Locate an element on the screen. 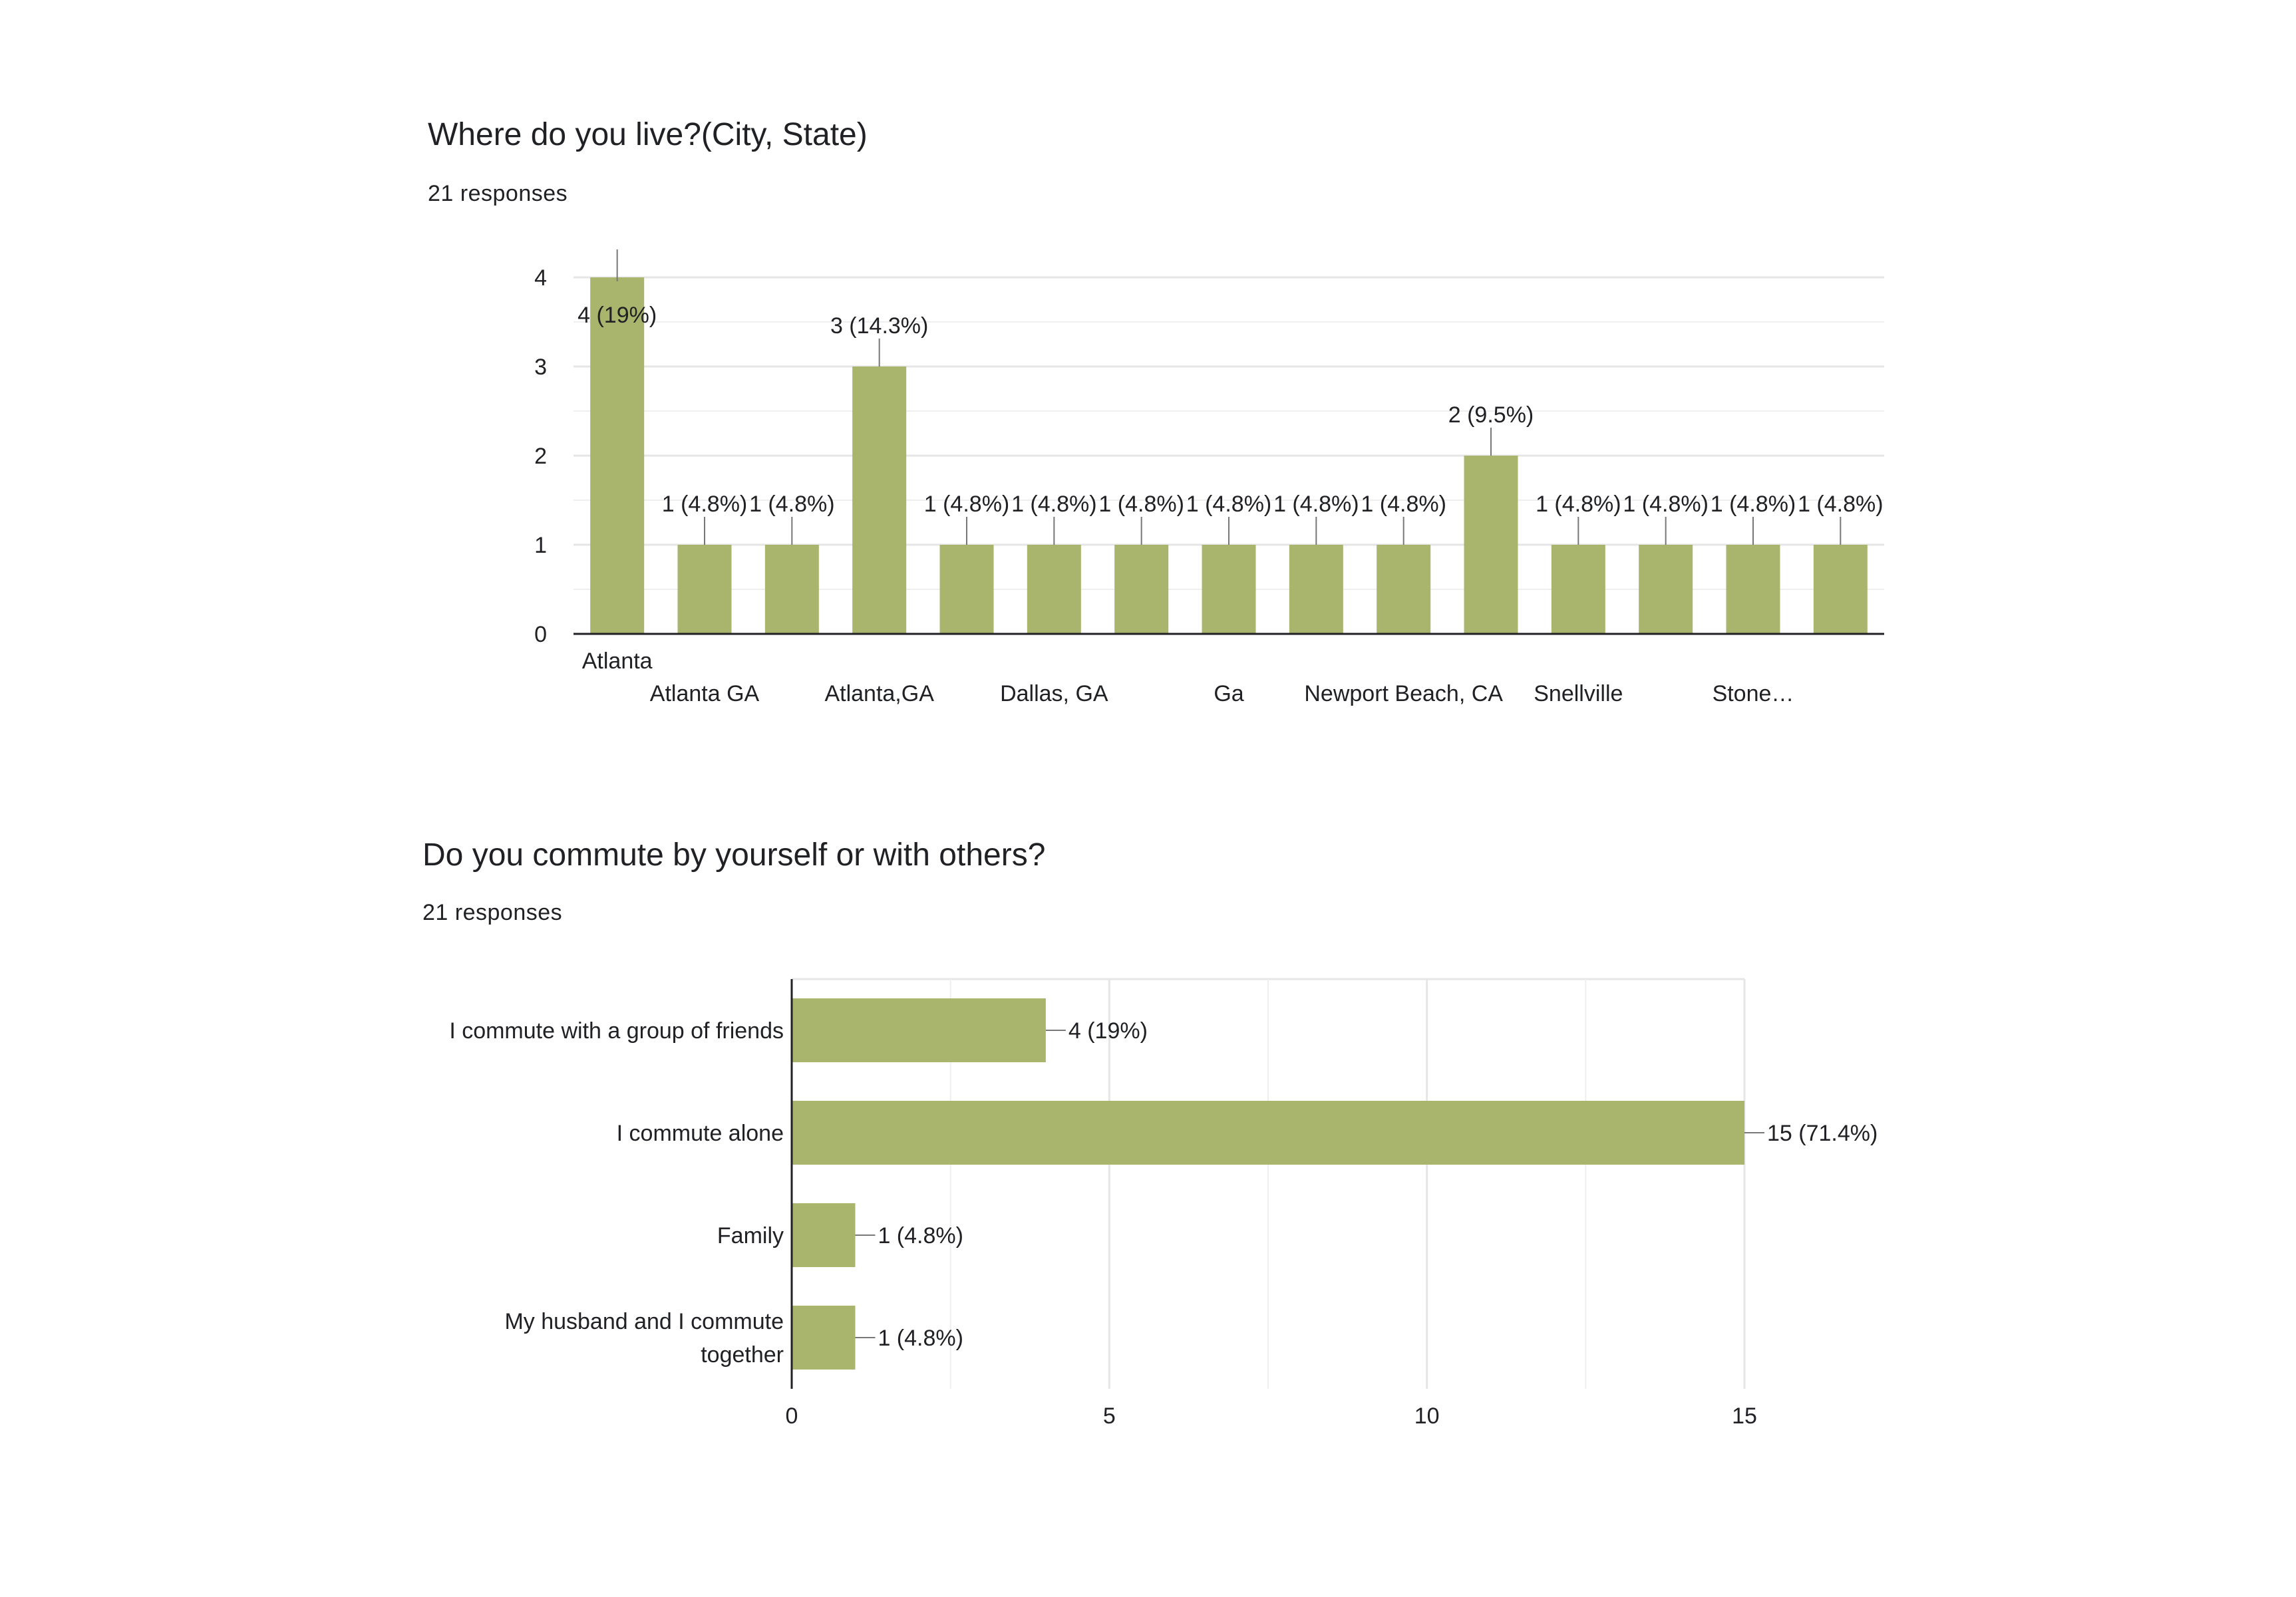 The height and width of the screenshot is (1597, 2296). response-count-commute: 21 responses is located at coordinates (492, 913).